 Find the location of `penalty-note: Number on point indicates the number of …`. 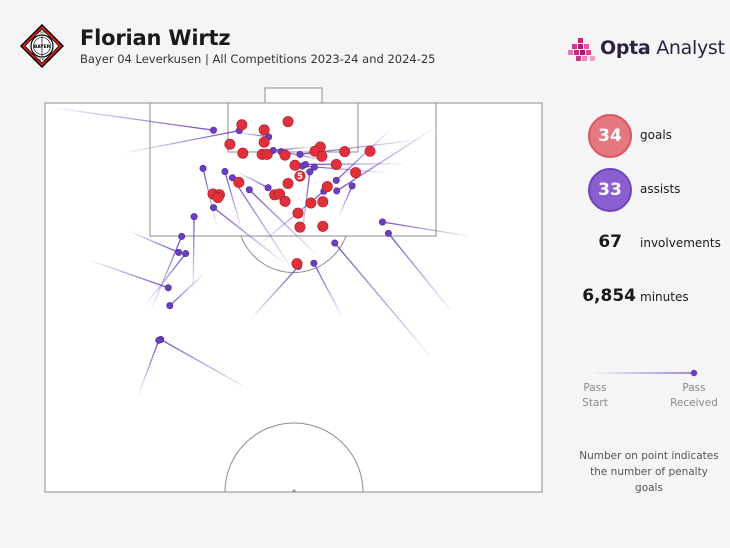

penalty-note: Number on point indicates the number of … is located at coordinates (649, 472).